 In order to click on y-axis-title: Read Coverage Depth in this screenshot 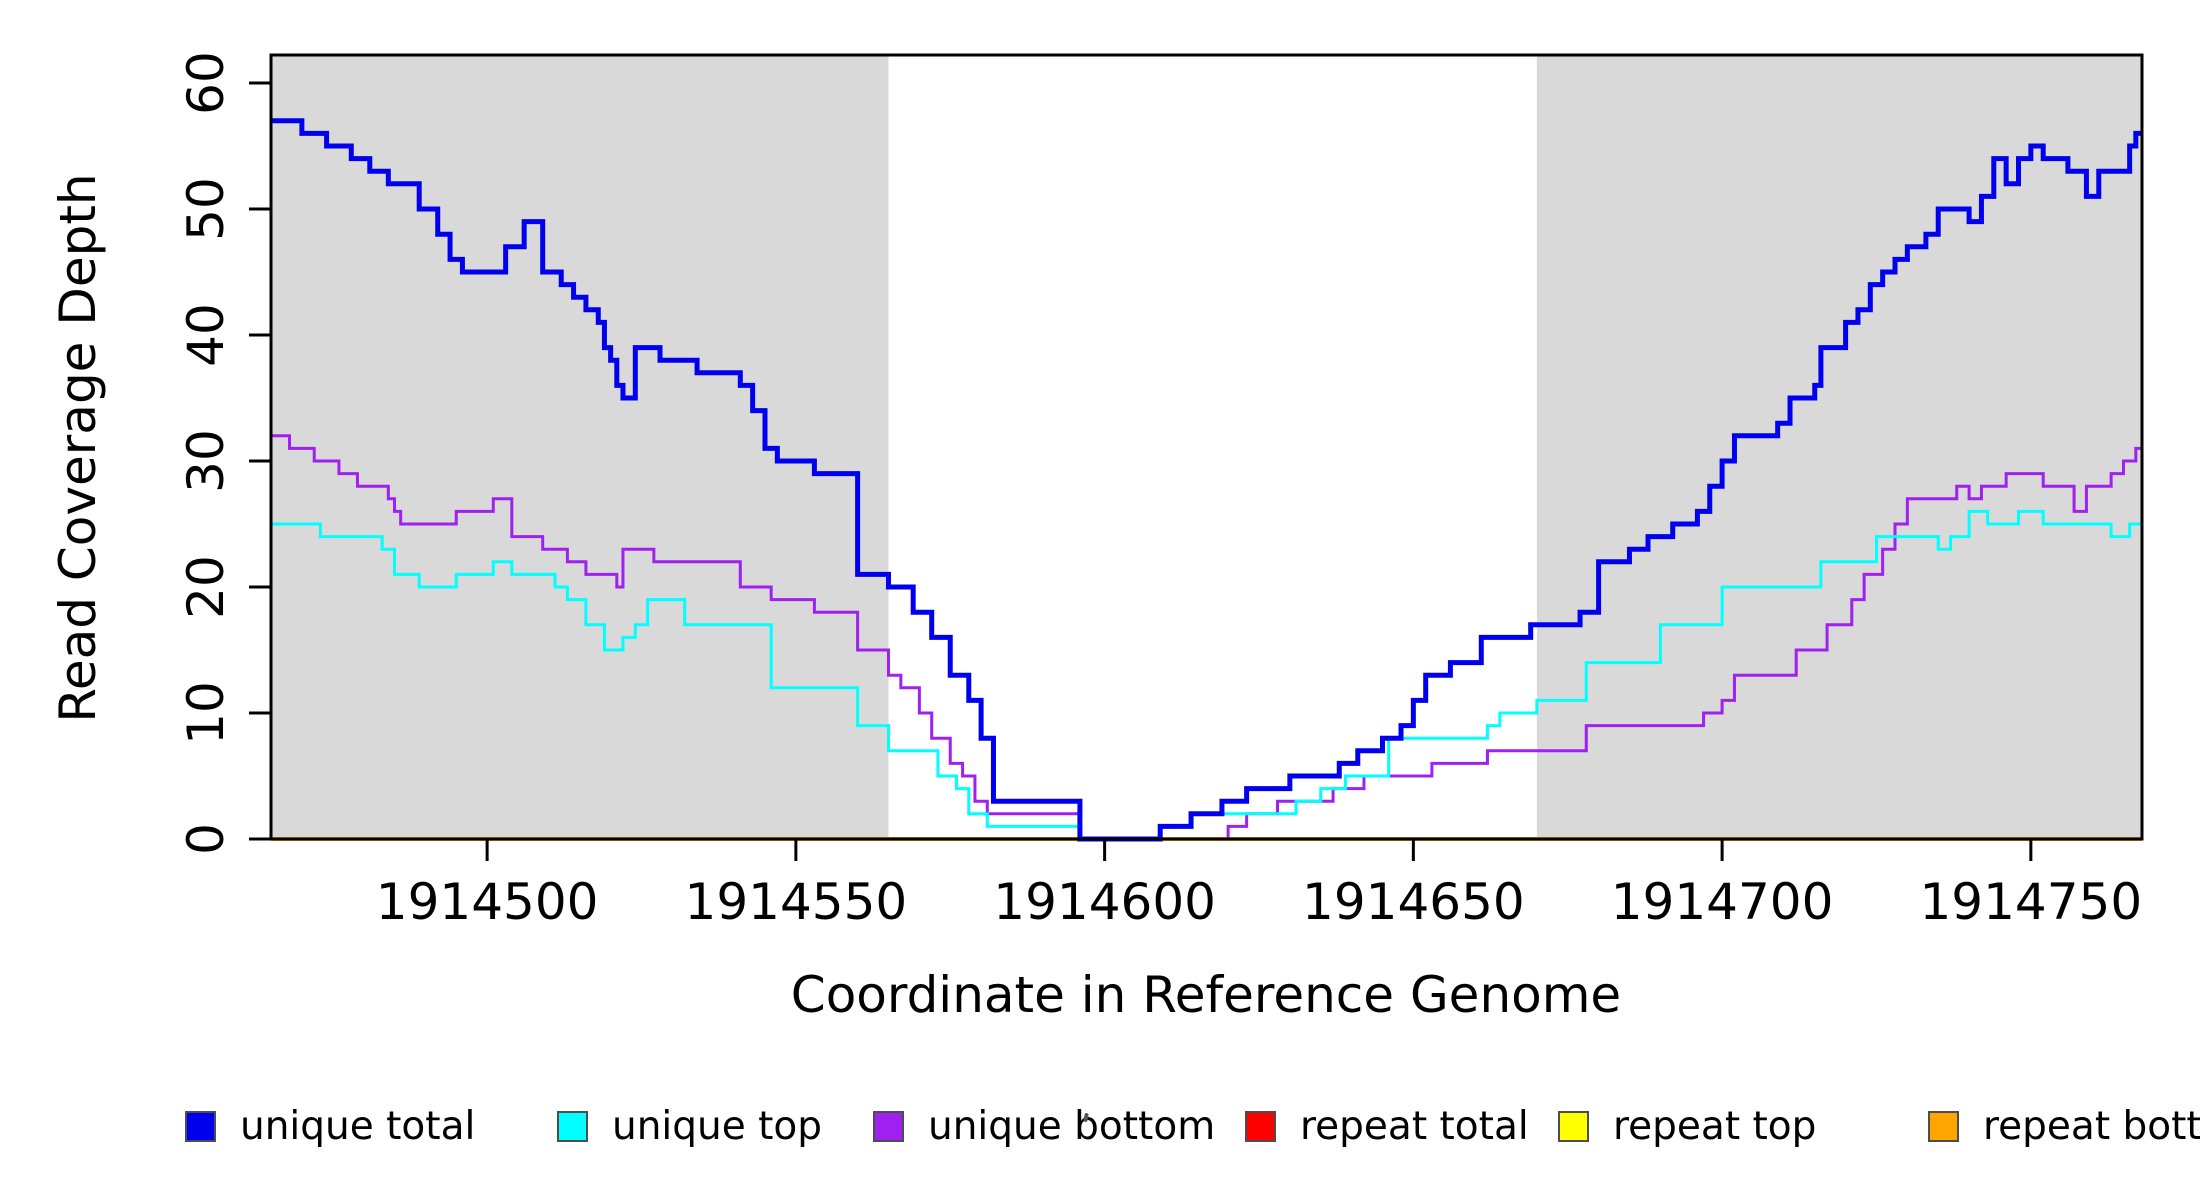, I will do `click(78, 447)`.